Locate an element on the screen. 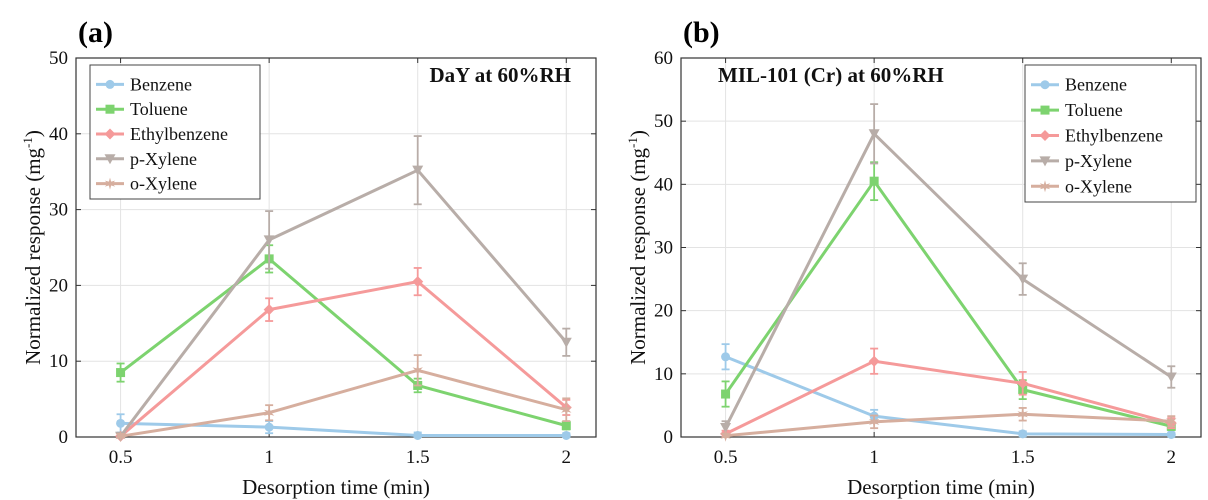  series-benzene is located at coordinates (948, 391).